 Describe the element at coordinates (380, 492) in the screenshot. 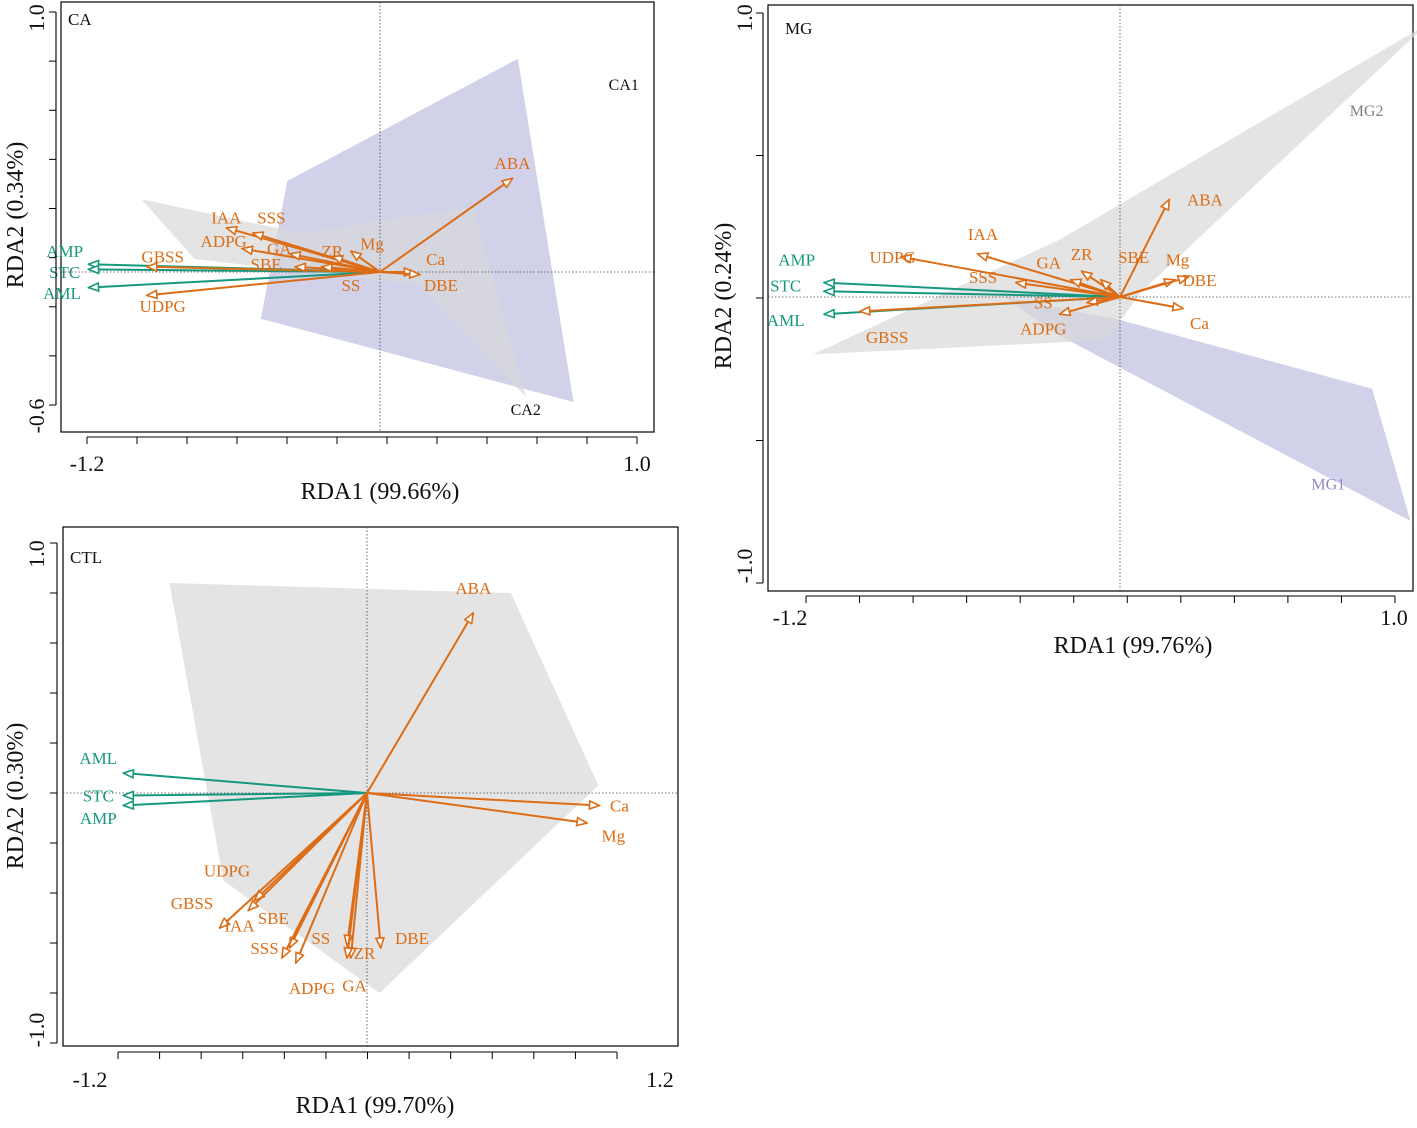

I see `x-axis-title: RDA1 (99.66%)` at that location.